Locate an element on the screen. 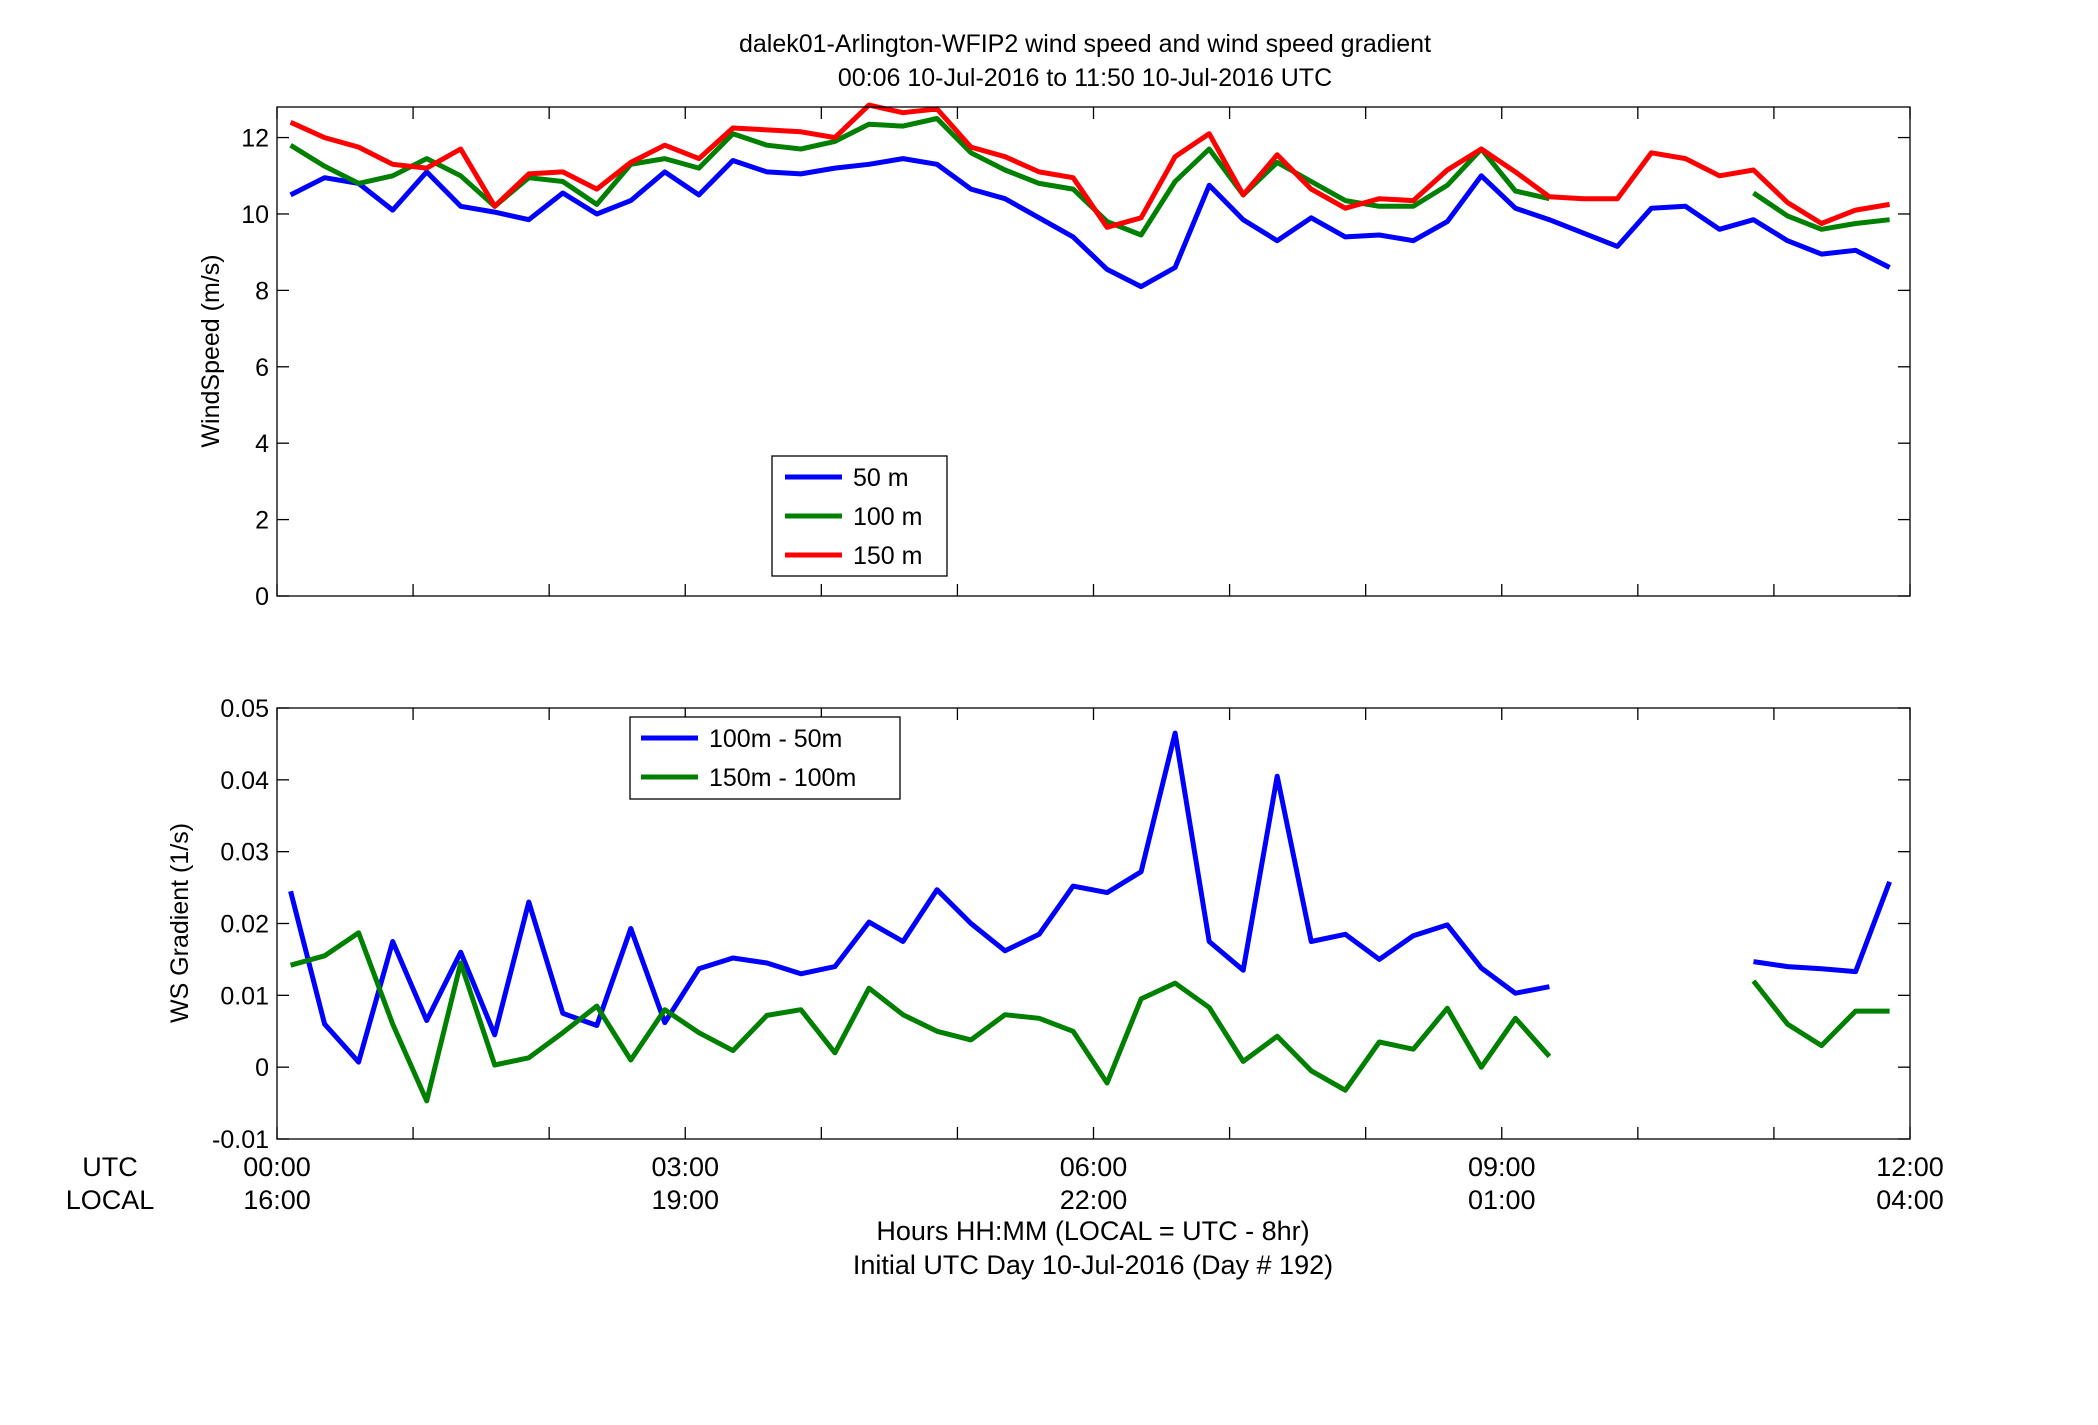 Image resolution: width=2098 pixels, height=1425 pixels. gradient-ytick-label: 0.03 is located at coordinates (244, 853).